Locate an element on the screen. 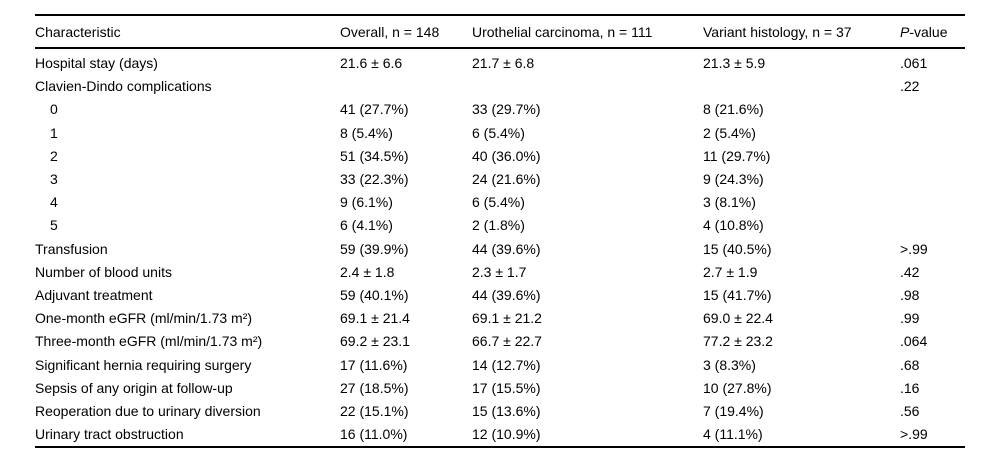  overall-cell: 2.4 ± 1.8 is located at coordinates (367, 271).